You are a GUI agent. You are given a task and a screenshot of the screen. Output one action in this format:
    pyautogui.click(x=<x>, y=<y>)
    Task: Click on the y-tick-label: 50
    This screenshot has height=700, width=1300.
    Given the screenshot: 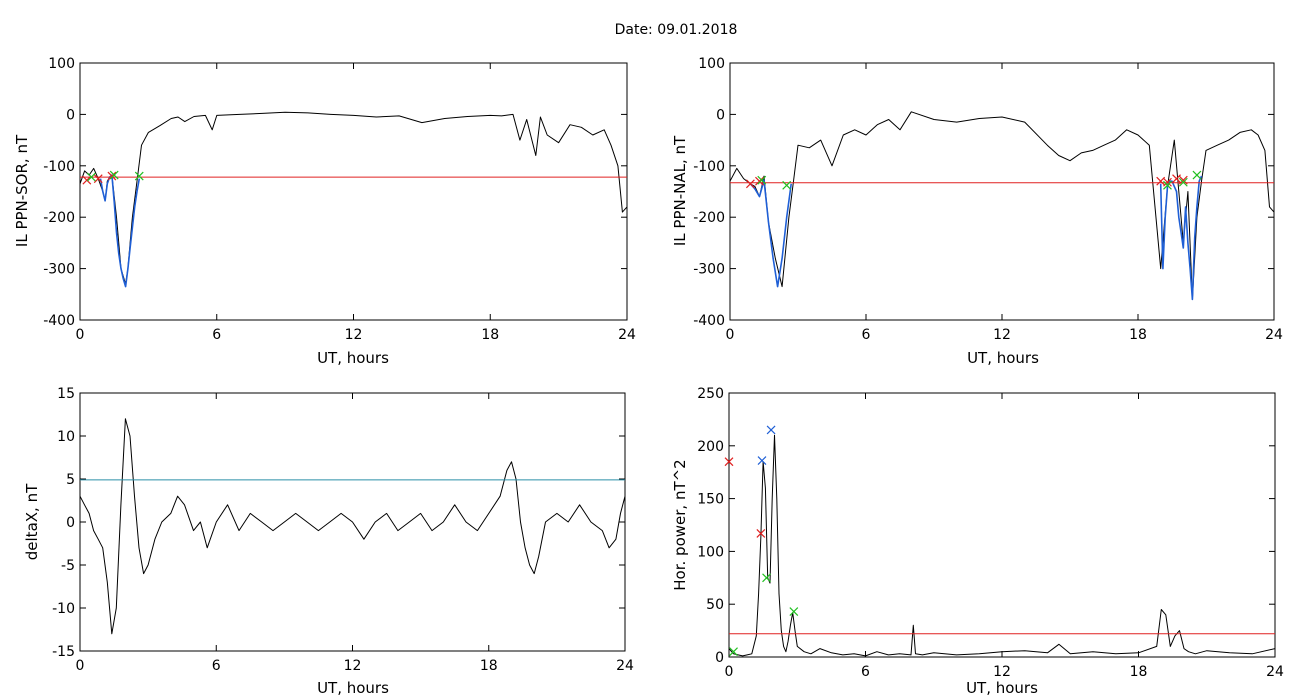 What is the action you would take?
    pyautogui.click(x=715, y=605)
    